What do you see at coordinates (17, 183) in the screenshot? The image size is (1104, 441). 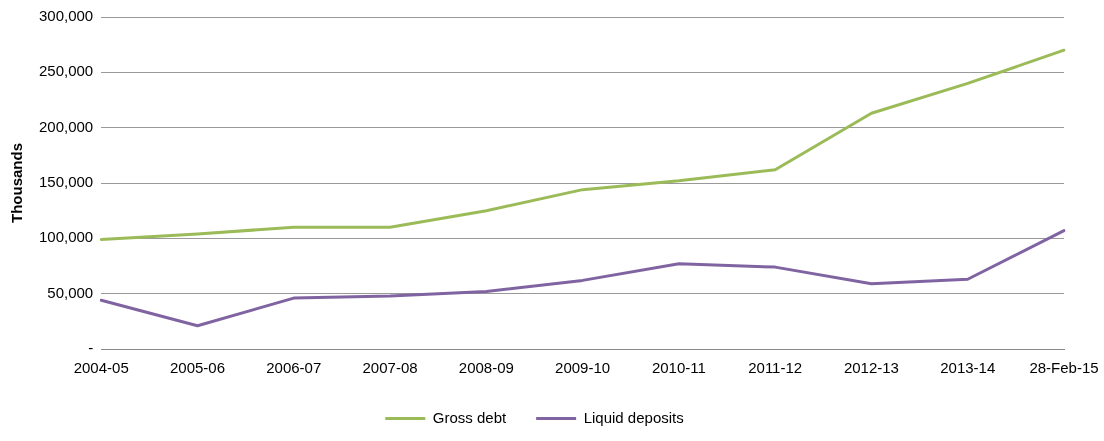 I see `y-axis-title: Thousands` at bounding box center [17, 183].